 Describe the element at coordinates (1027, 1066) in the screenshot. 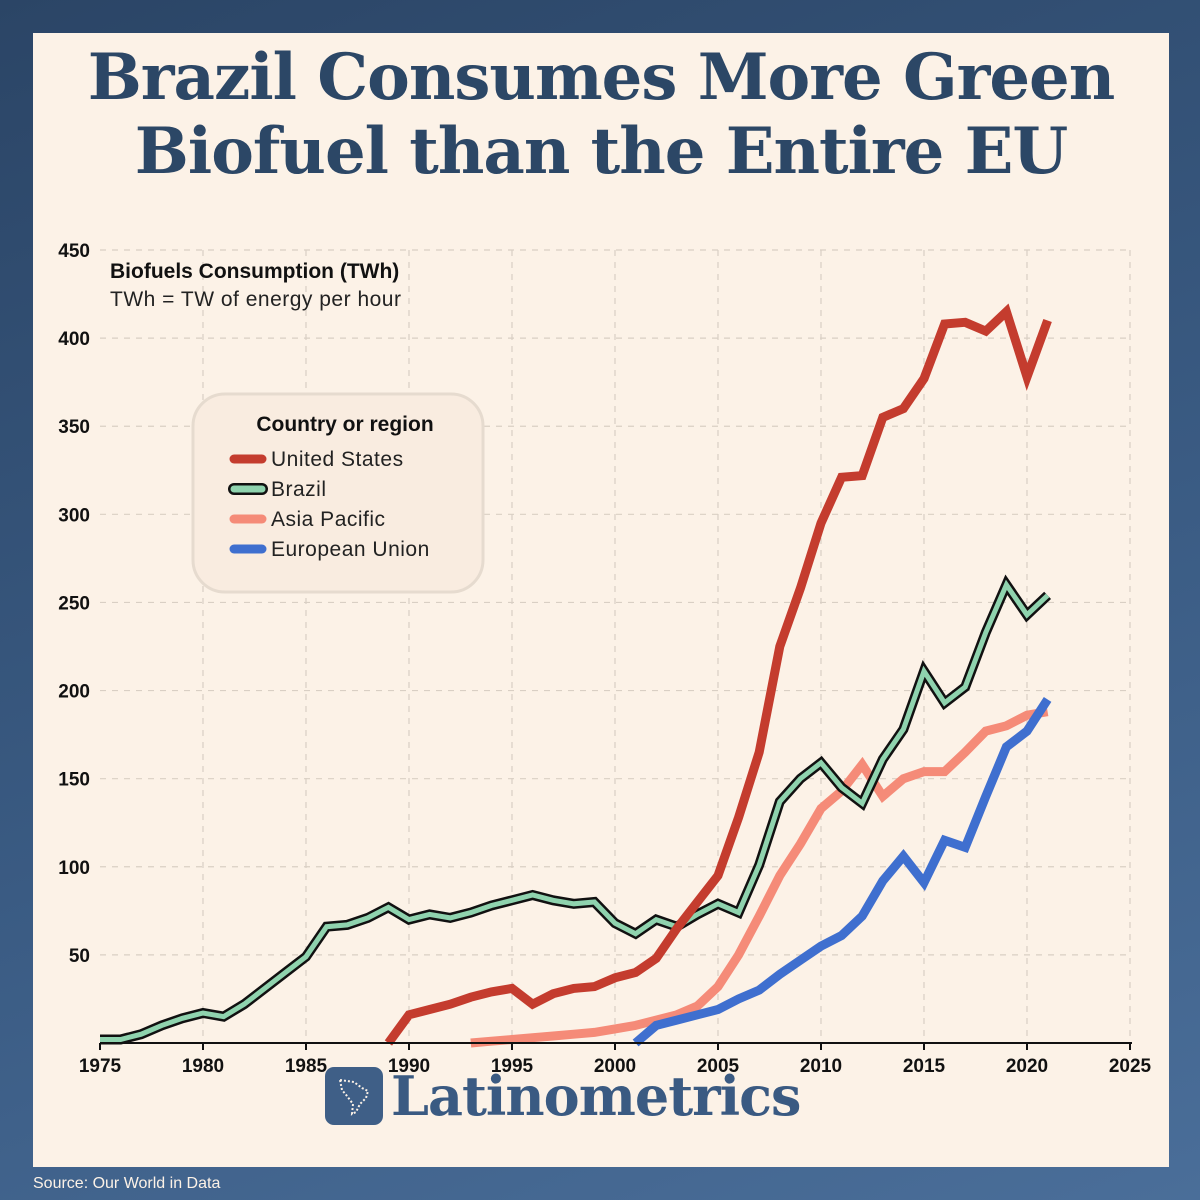

I see `x-tick-label: 2020` at that location.